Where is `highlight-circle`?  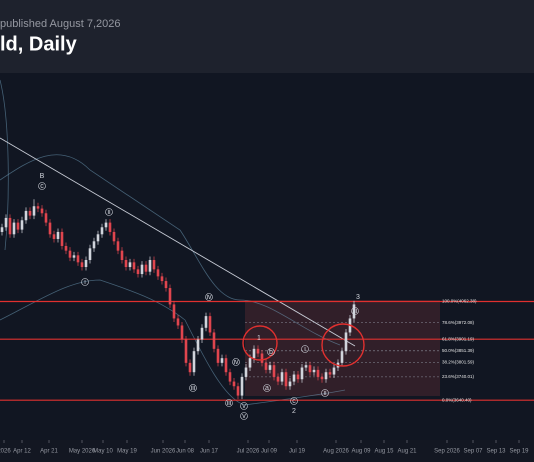
highlight-circle is located at coordinates (260, 343).